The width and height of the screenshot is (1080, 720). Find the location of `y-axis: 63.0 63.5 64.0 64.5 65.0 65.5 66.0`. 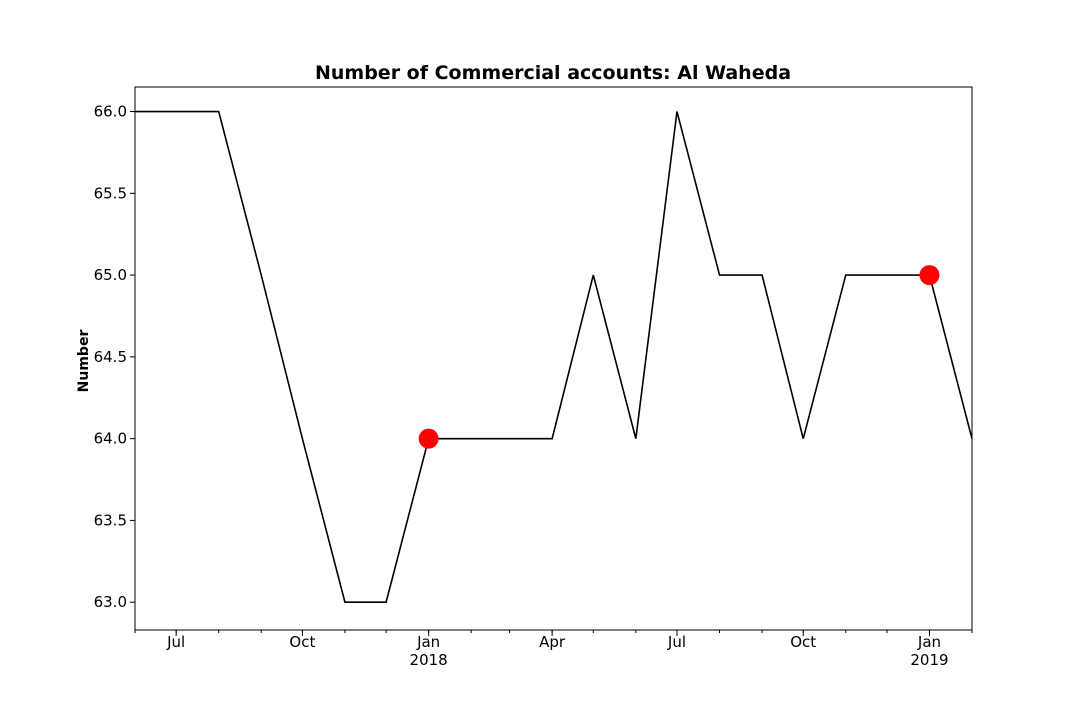

y-axis: 63.0 63.5 64.0 64.5 65.0 65.5 66.0 is located at coordinates (114, 357).